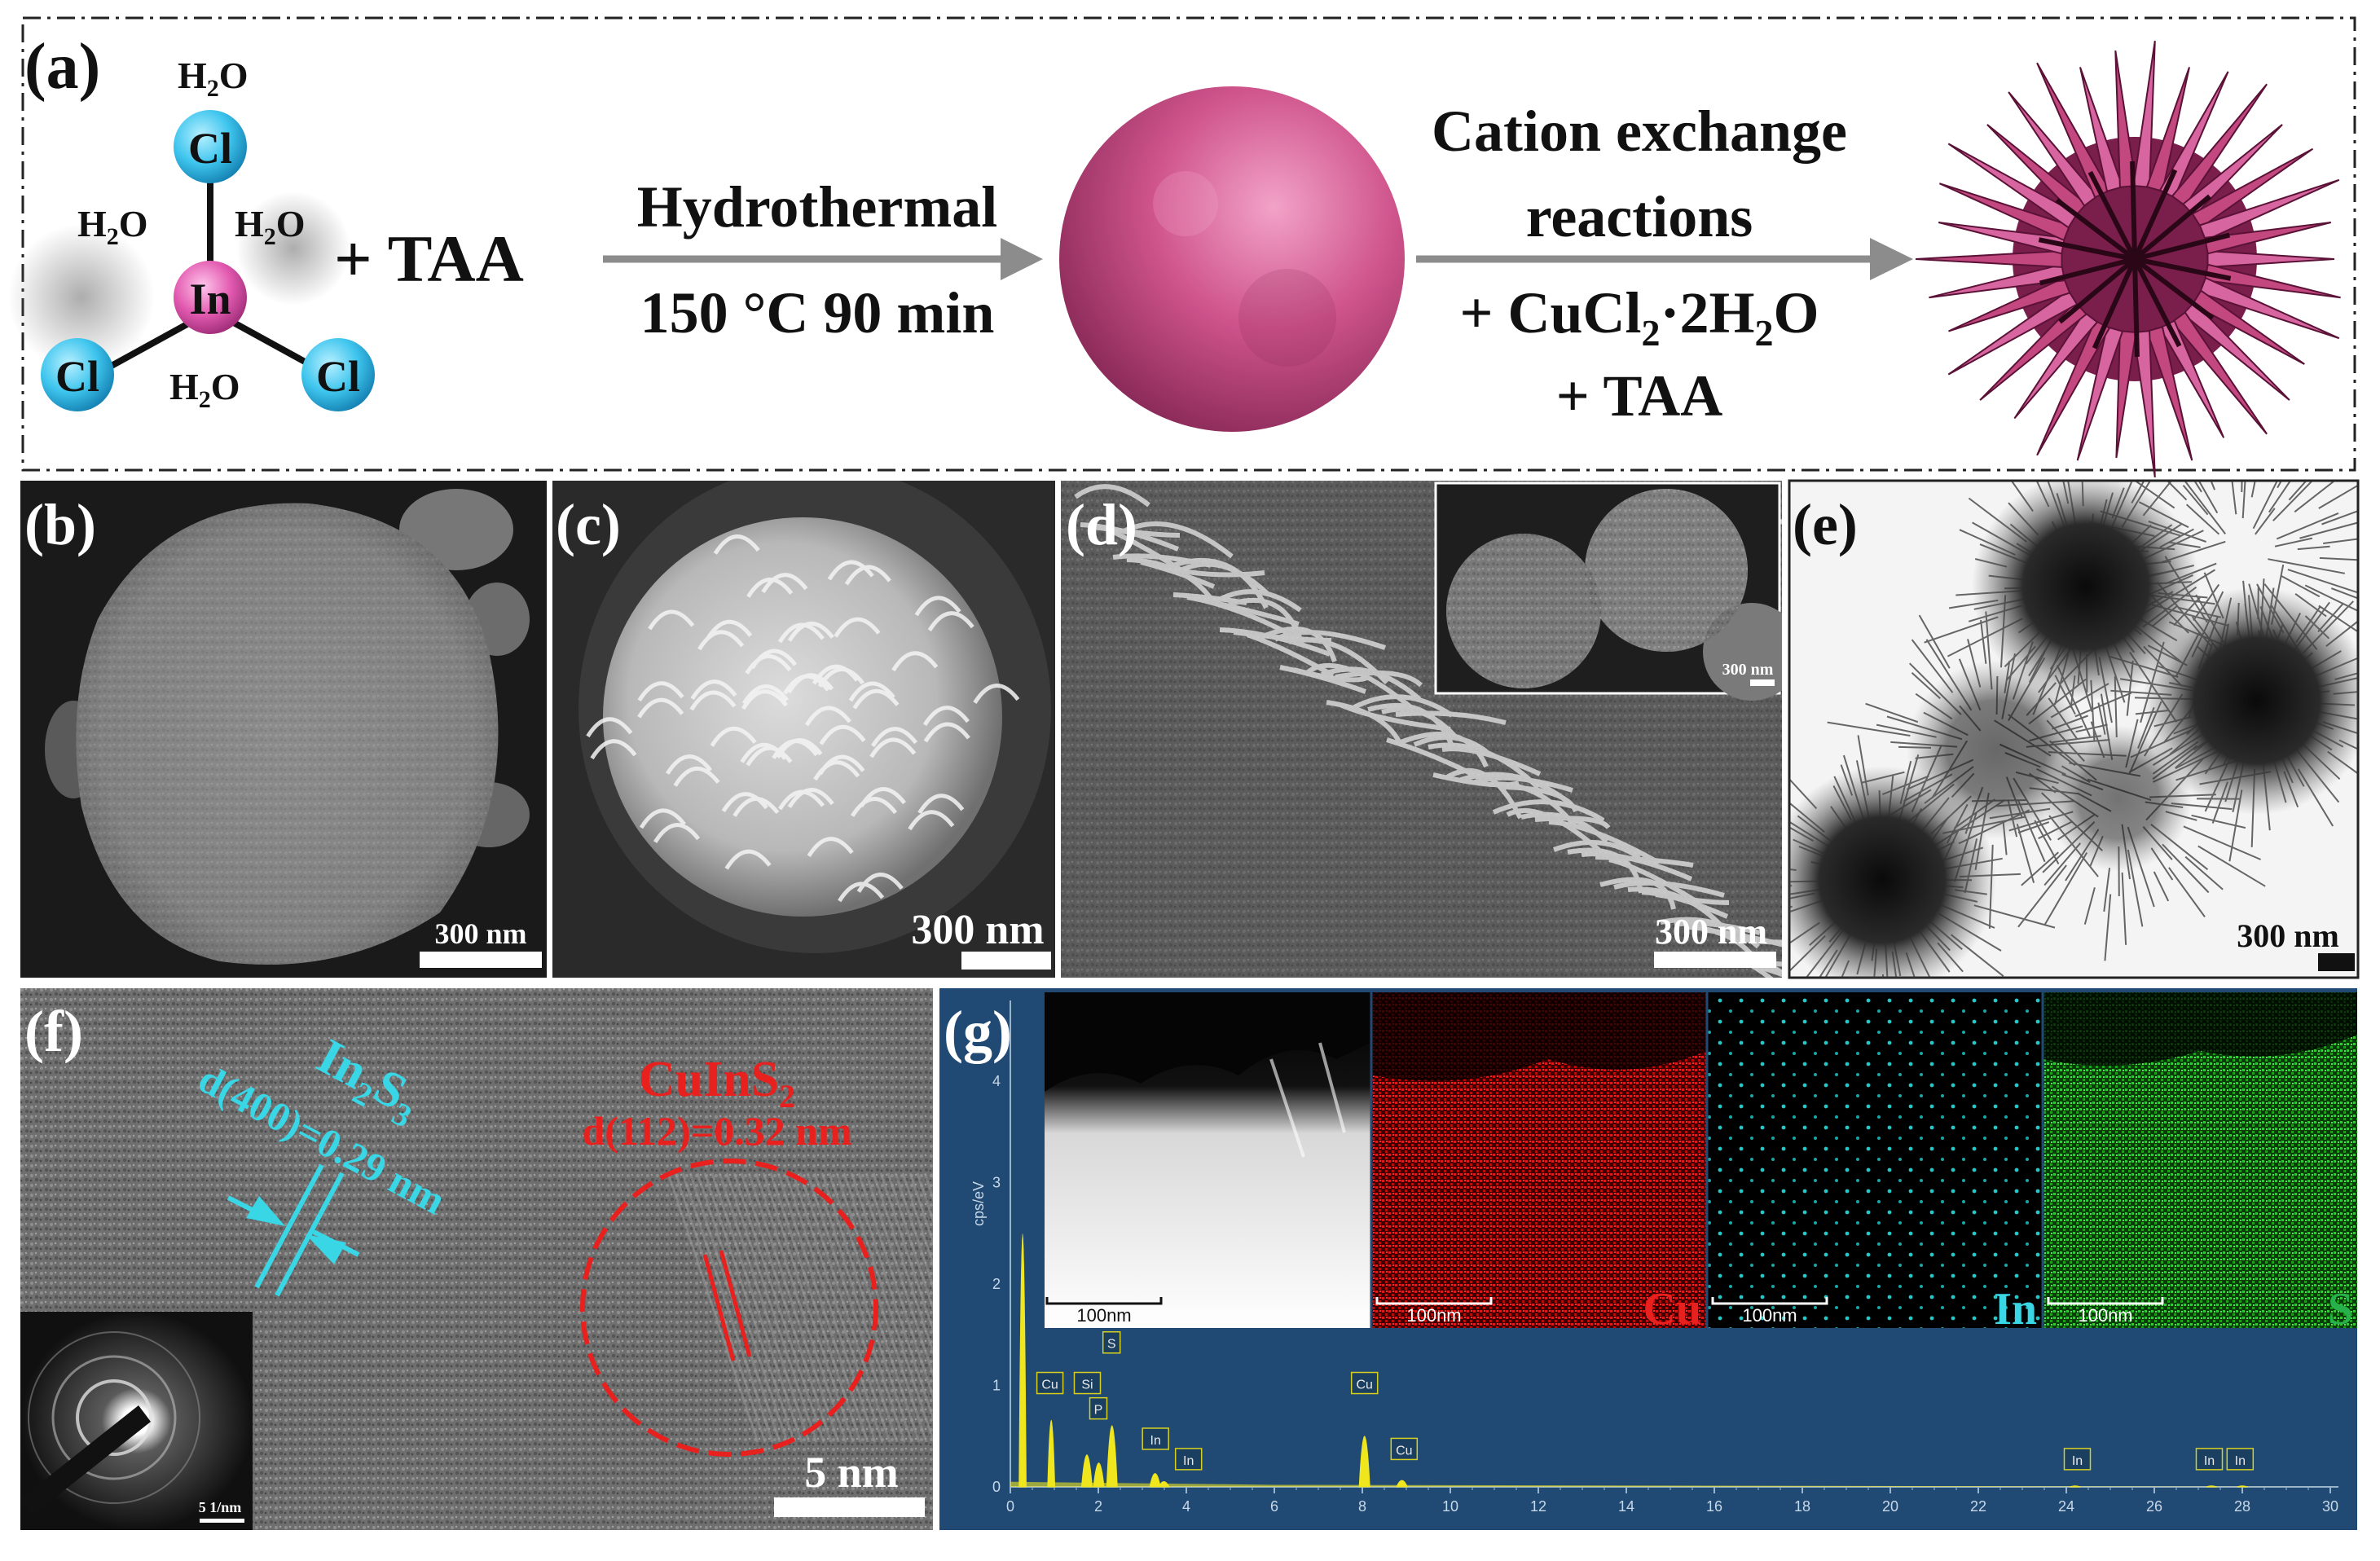  Describe the element at coordinates (977, 930) in the screenshot. I see `scale-label-c: 300 nm` at that location.